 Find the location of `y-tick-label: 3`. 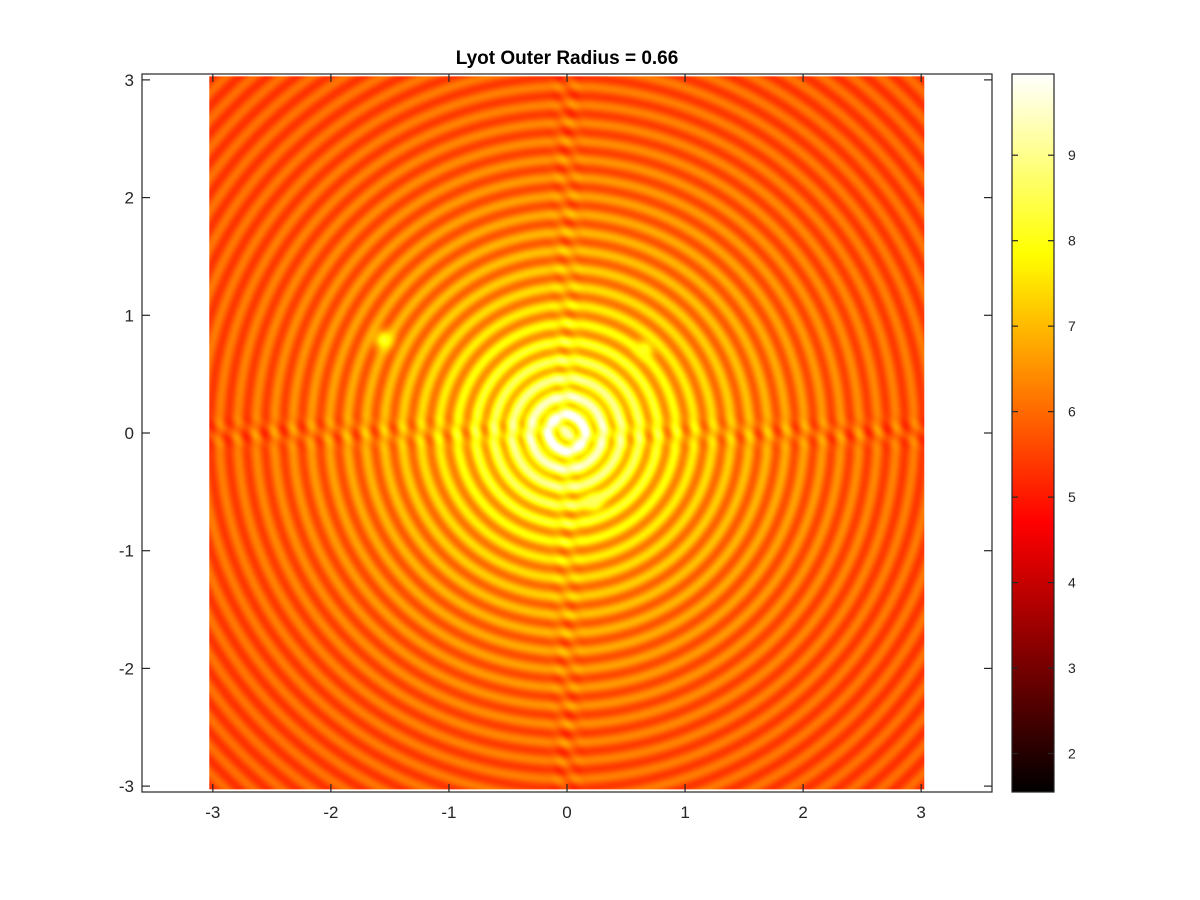

y-tick-label: 3 is located at coordinates (129, 80).